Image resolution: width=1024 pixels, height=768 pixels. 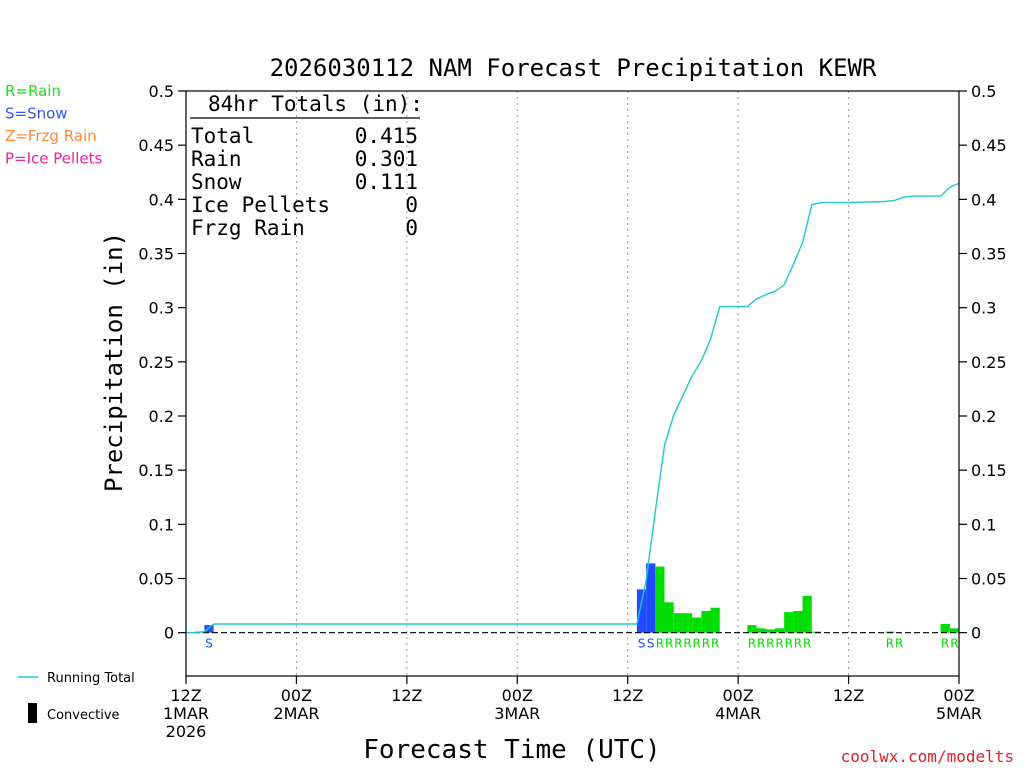 I want to click on y-tick-label: 0.45, so click(x=156, y=145).